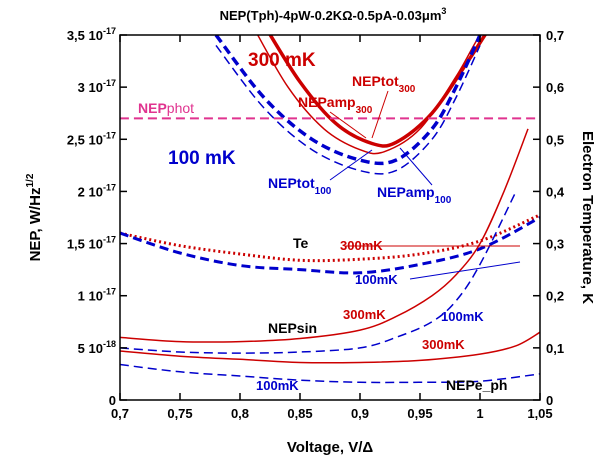 The image size is (605, 464). I want to click on y2-tick-label: 0,4, so click(555, 191).